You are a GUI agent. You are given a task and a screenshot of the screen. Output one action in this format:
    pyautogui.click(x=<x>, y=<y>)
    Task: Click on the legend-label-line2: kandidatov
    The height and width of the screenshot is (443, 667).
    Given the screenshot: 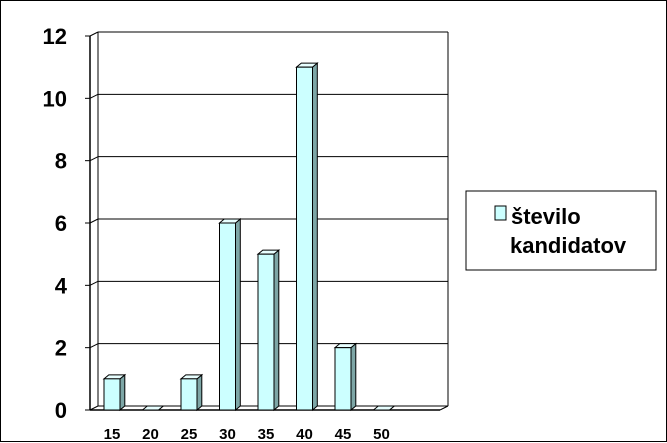 What is the action you would take?
    pyautogui.click(x=568, y=245)
    